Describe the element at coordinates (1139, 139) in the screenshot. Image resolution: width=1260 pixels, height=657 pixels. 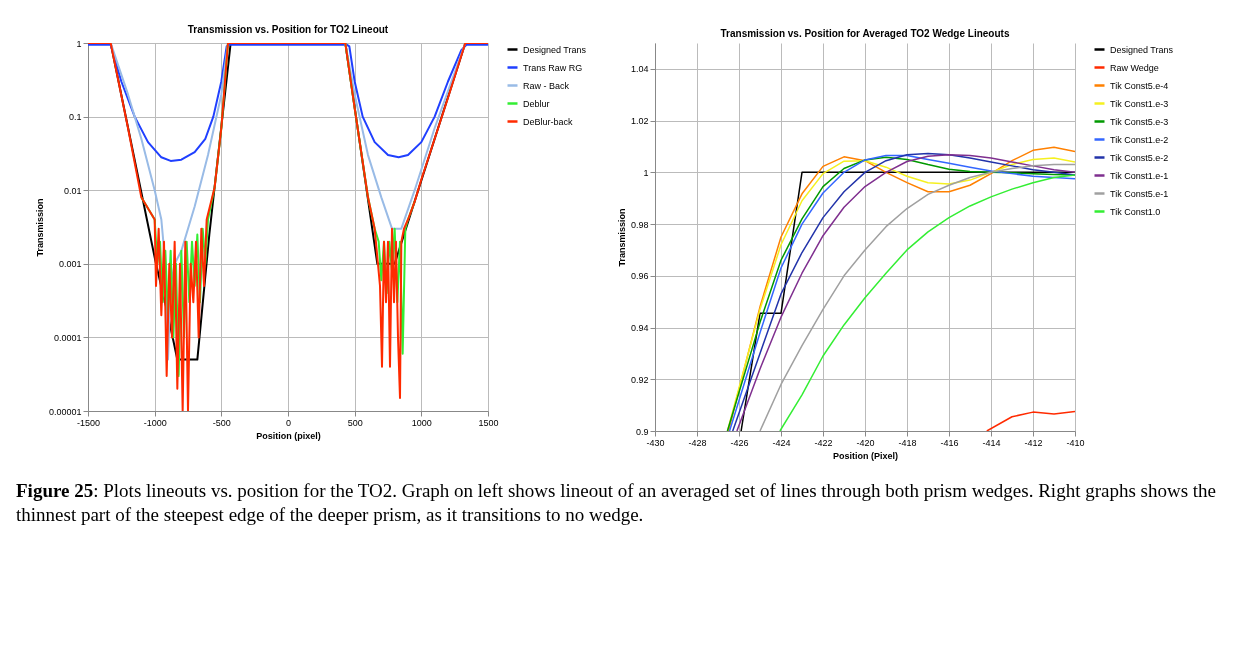
I see `legend-label: Tik Const1.e-2` at that location.